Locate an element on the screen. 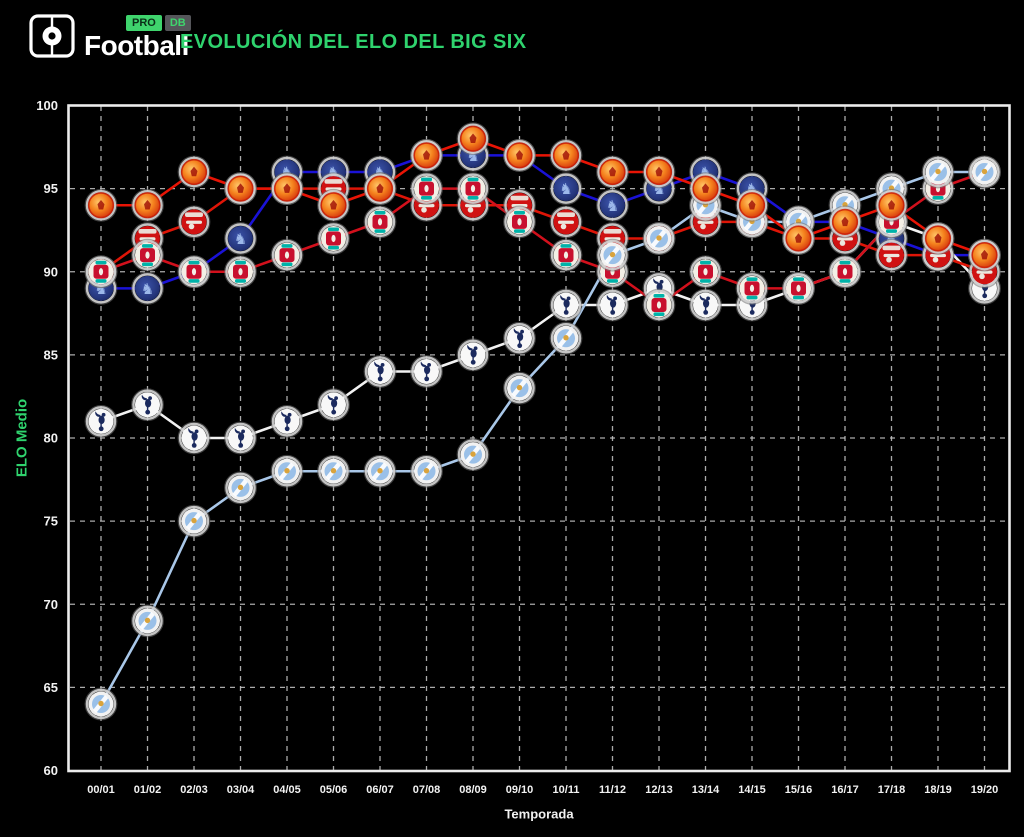 This screenshot has height=837, width=1024. x-tick-label: 19/20 is located at coordinates (985, 790).